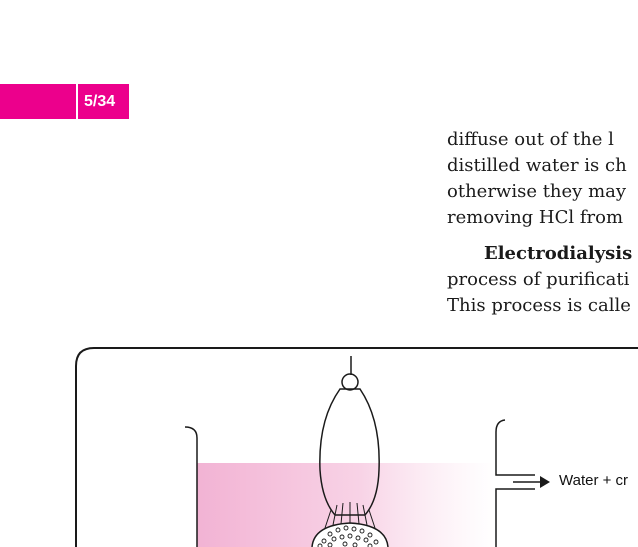 The width and height of the screenshot is (638, 547). Describe the element at coordinates (545, 482) in the screenshot. I see `outflow-arrowhead` at that location.